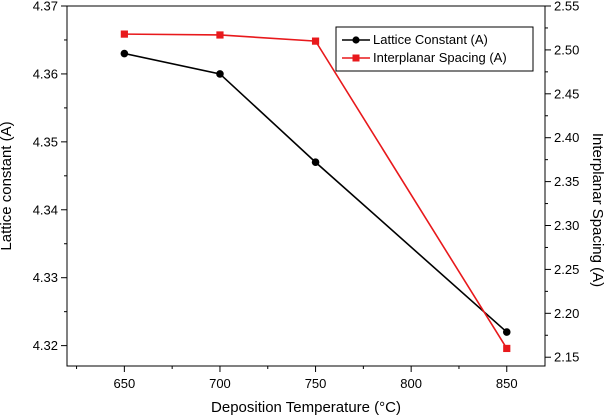 This screenshot has width=607, height=416. Describe the element at coordinates (430, 39) in the screenshot. I see `legend-label-lattice: Lattice Constant (A)` at that location.